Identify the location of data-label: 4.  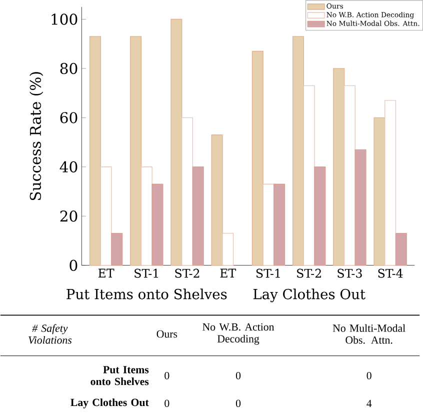
(369, 403).